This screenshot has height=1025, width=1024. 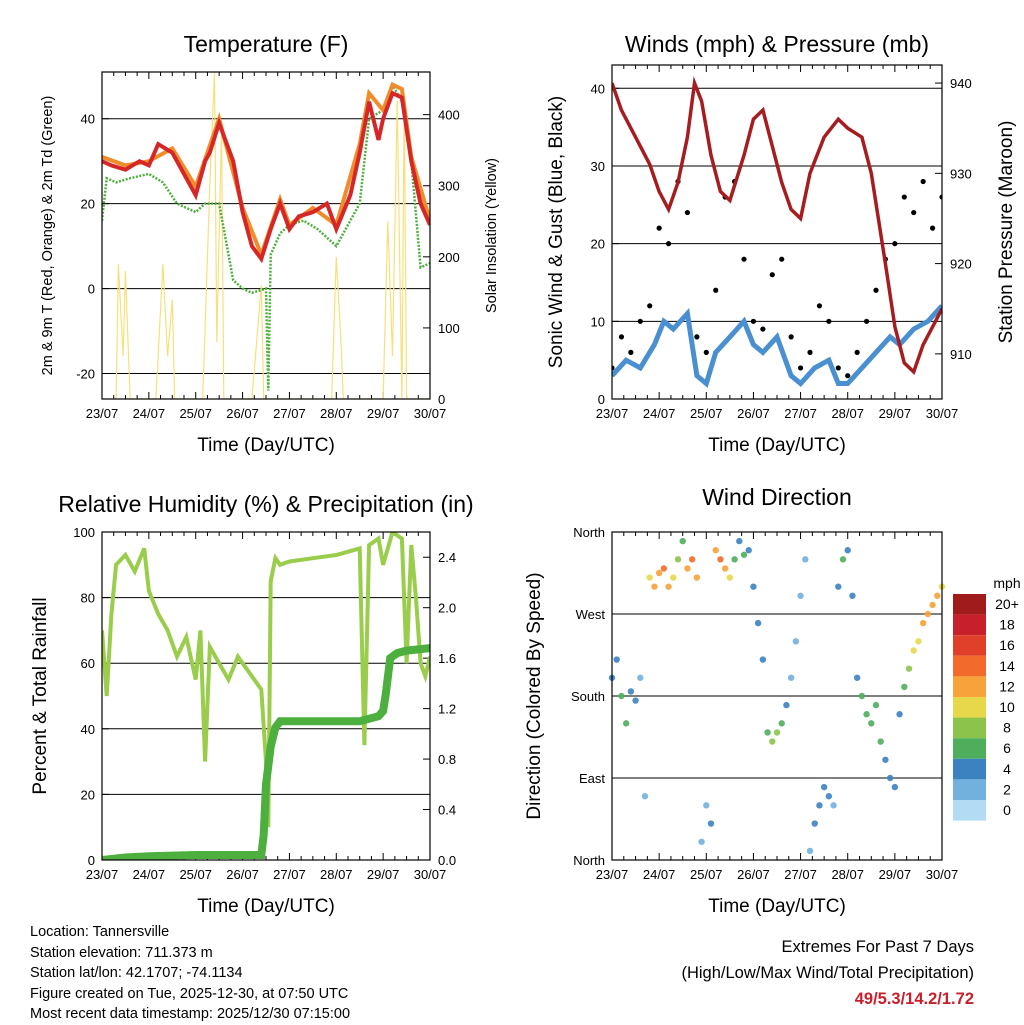 I want to click on y-tick-label: 20, so click(x=88, y=204).